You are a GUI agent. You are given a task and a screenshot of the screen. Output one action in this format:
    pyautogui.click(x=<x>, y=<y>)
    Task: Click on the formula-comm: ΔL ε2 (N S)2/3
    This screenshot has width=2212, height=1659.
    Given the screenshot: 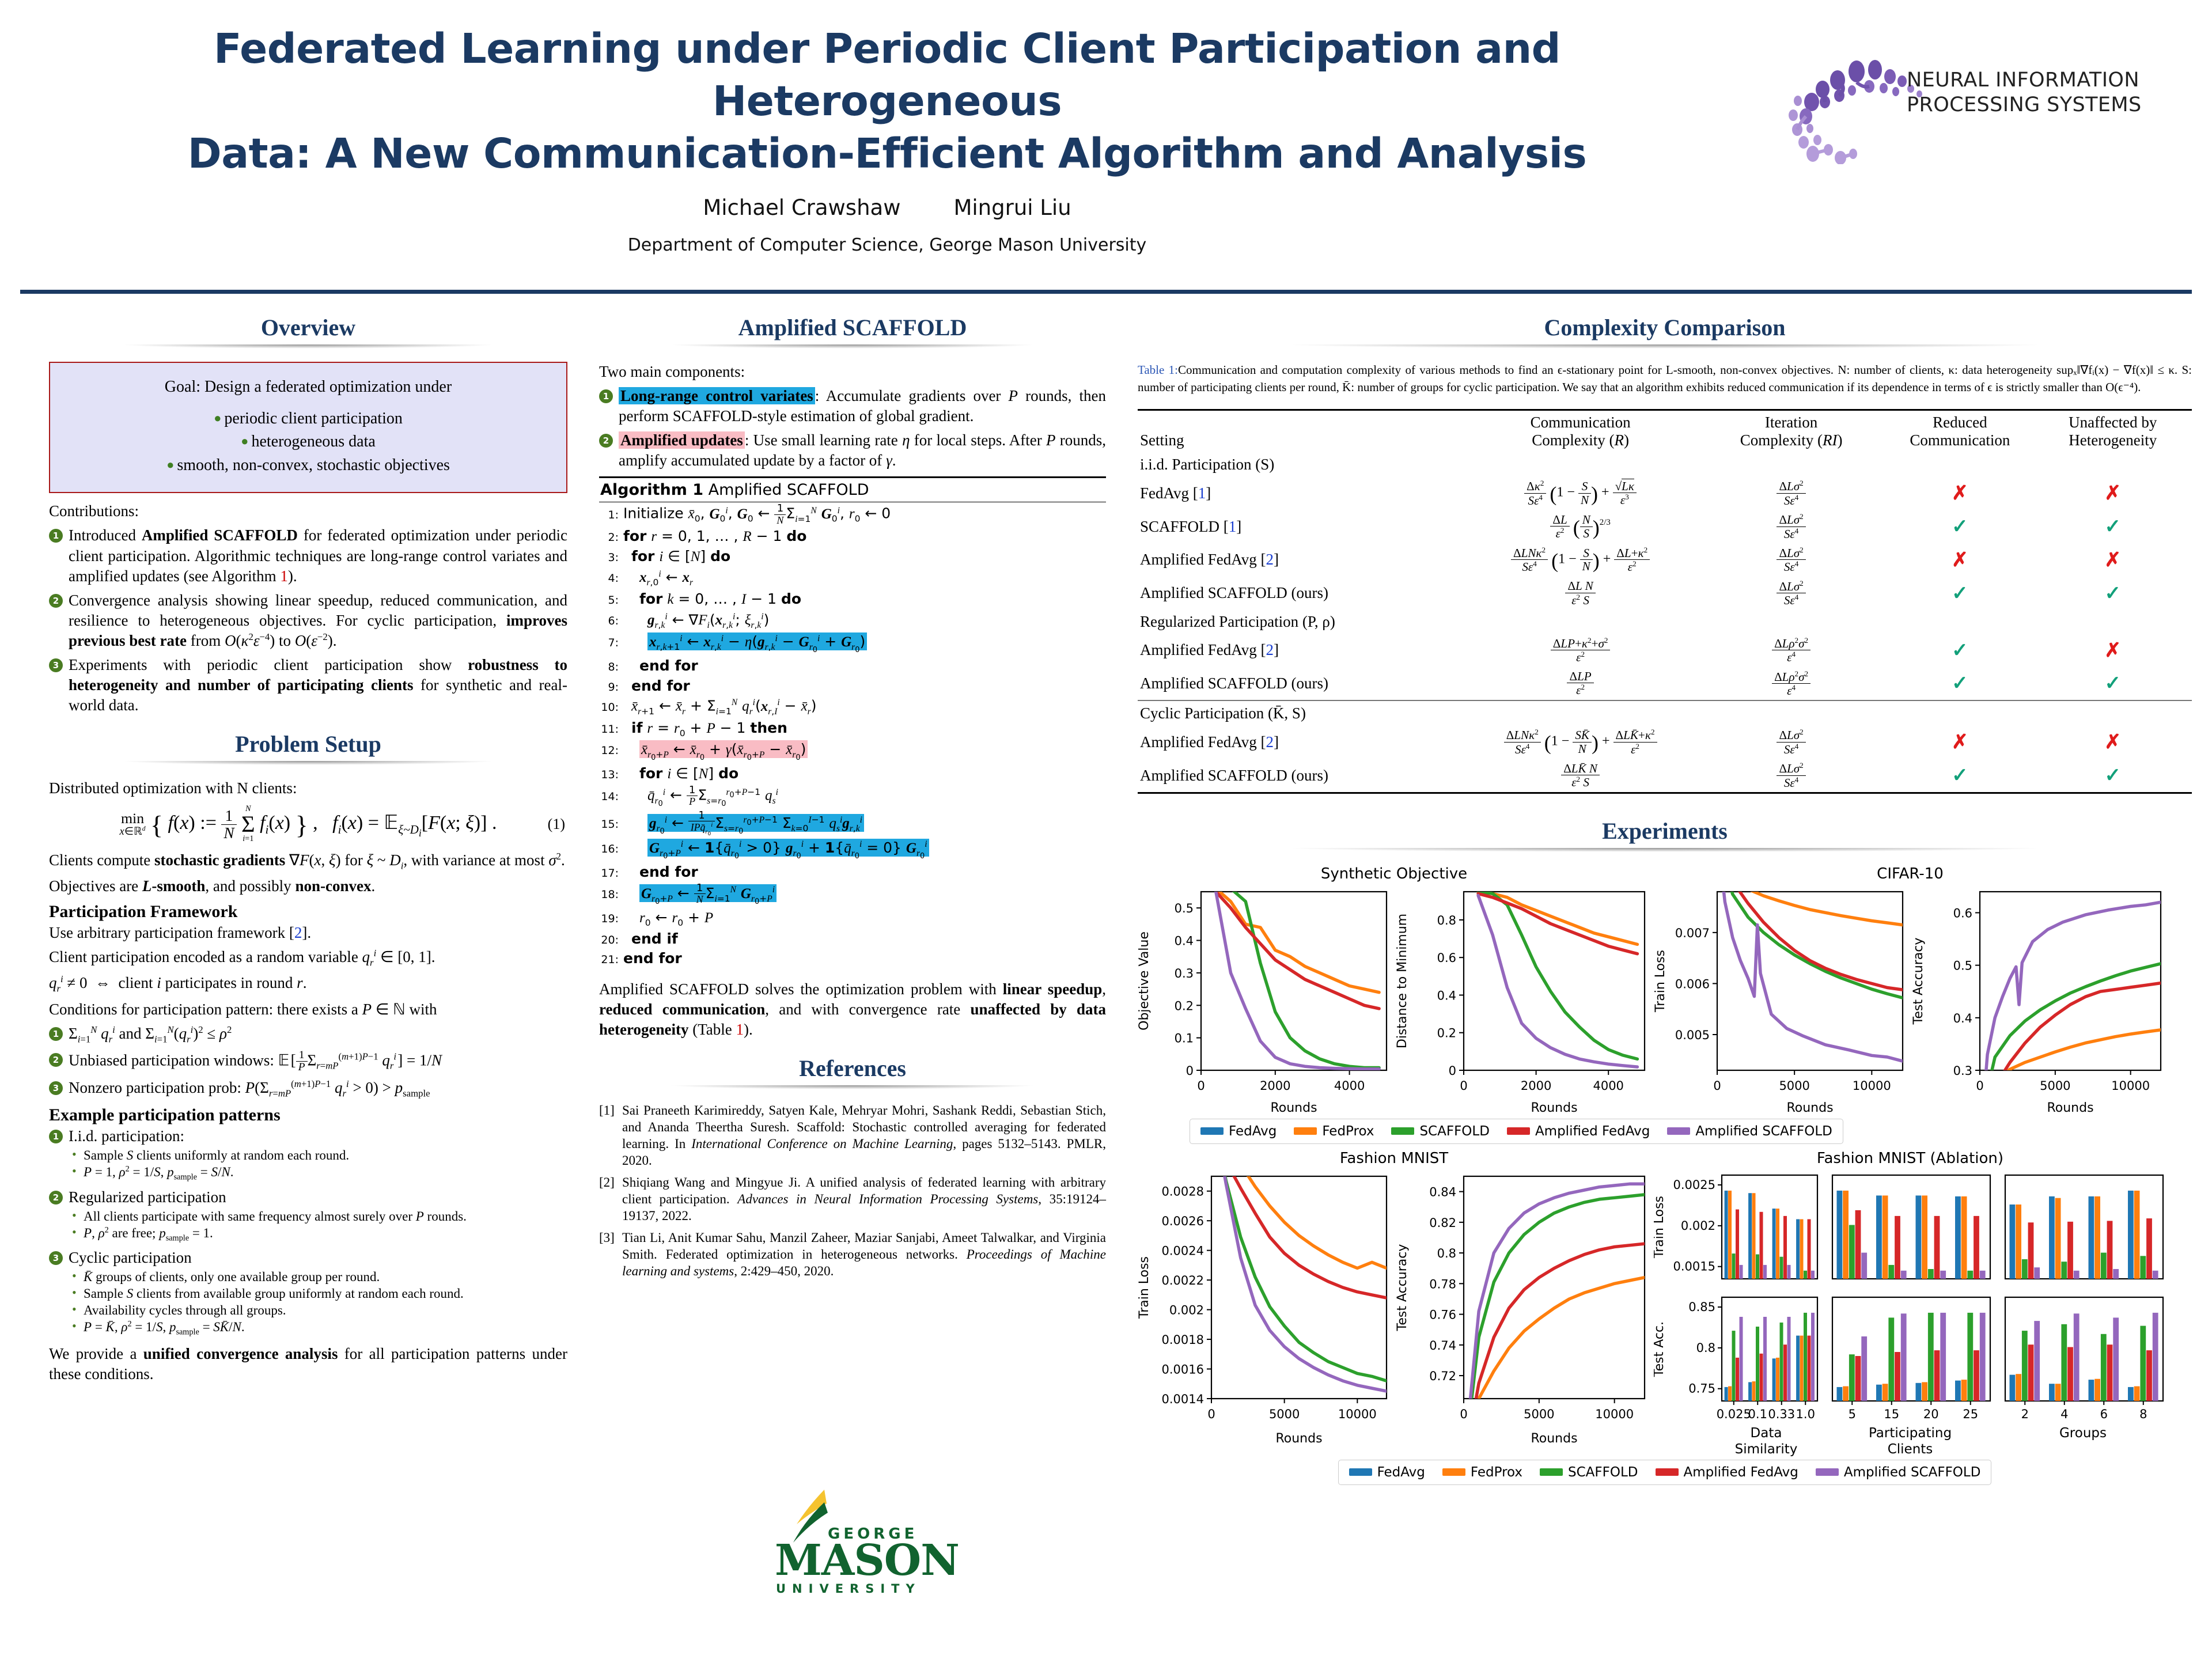 What is the action you would take?
    pyautogui.click(x=1580, y=526)
    